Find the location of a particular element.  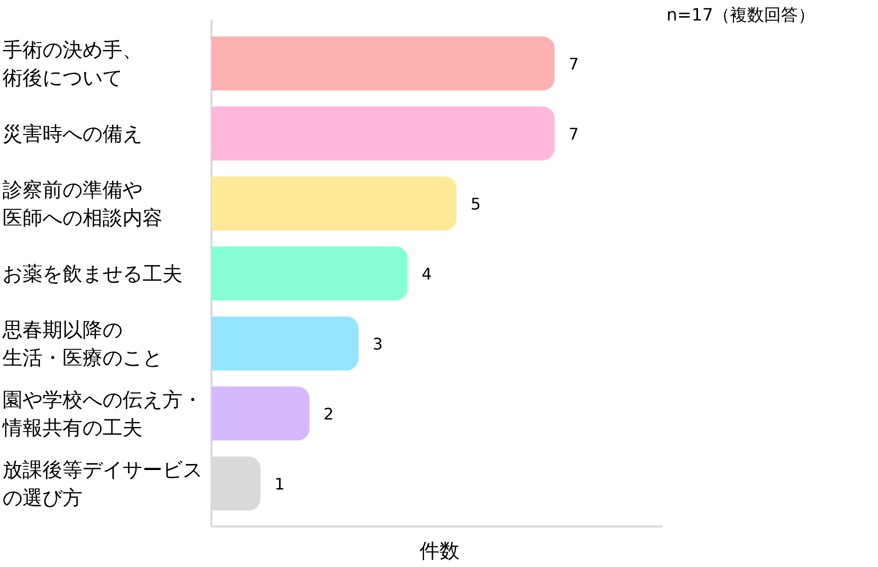

y-tick-label: お薬を飲ませる工夫 is located at coordinates (92, 274).